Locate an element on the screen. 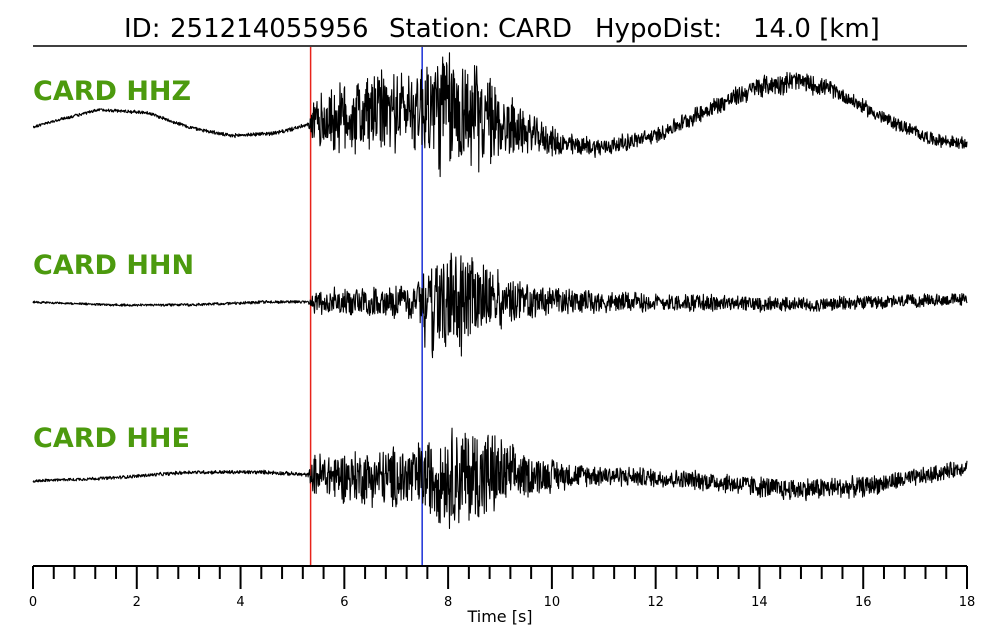 The image size is (1000, 640). title-id-label: ID: is located at coordinates (142, 29).